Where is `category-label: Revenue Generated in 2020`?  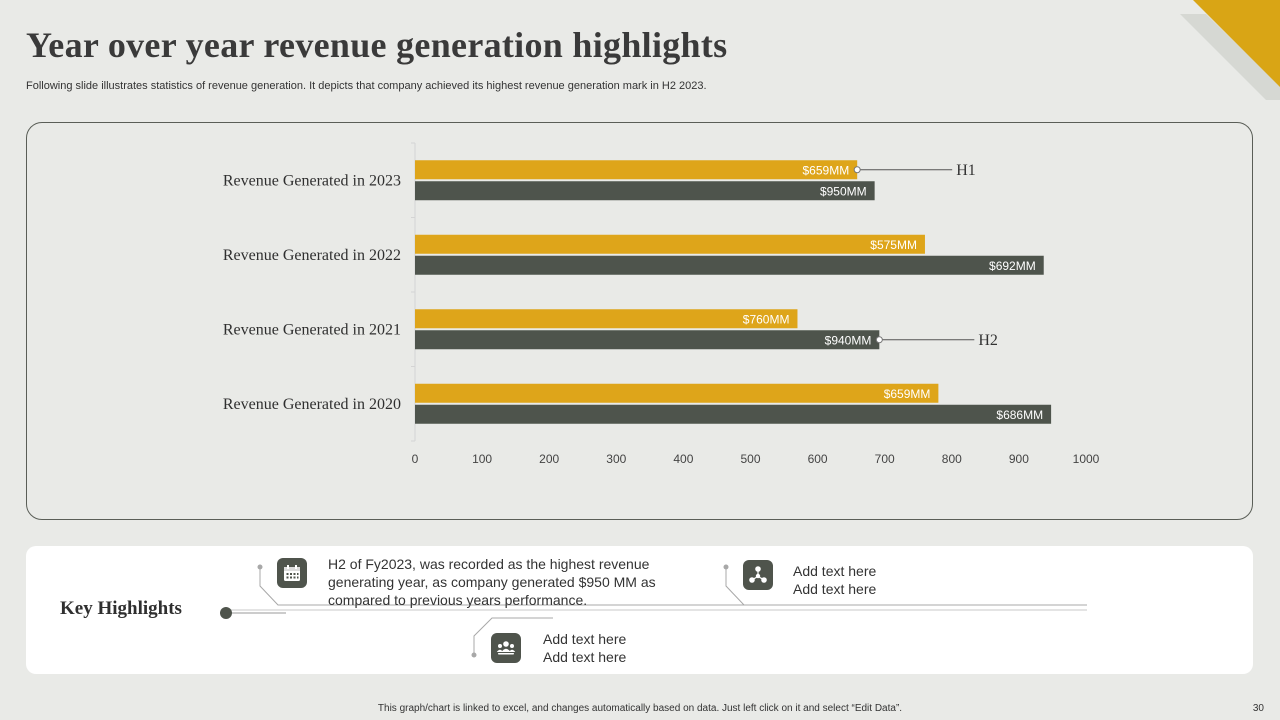
category-label: Revenue Generated in 2020 is located at coordinates (312, 404).